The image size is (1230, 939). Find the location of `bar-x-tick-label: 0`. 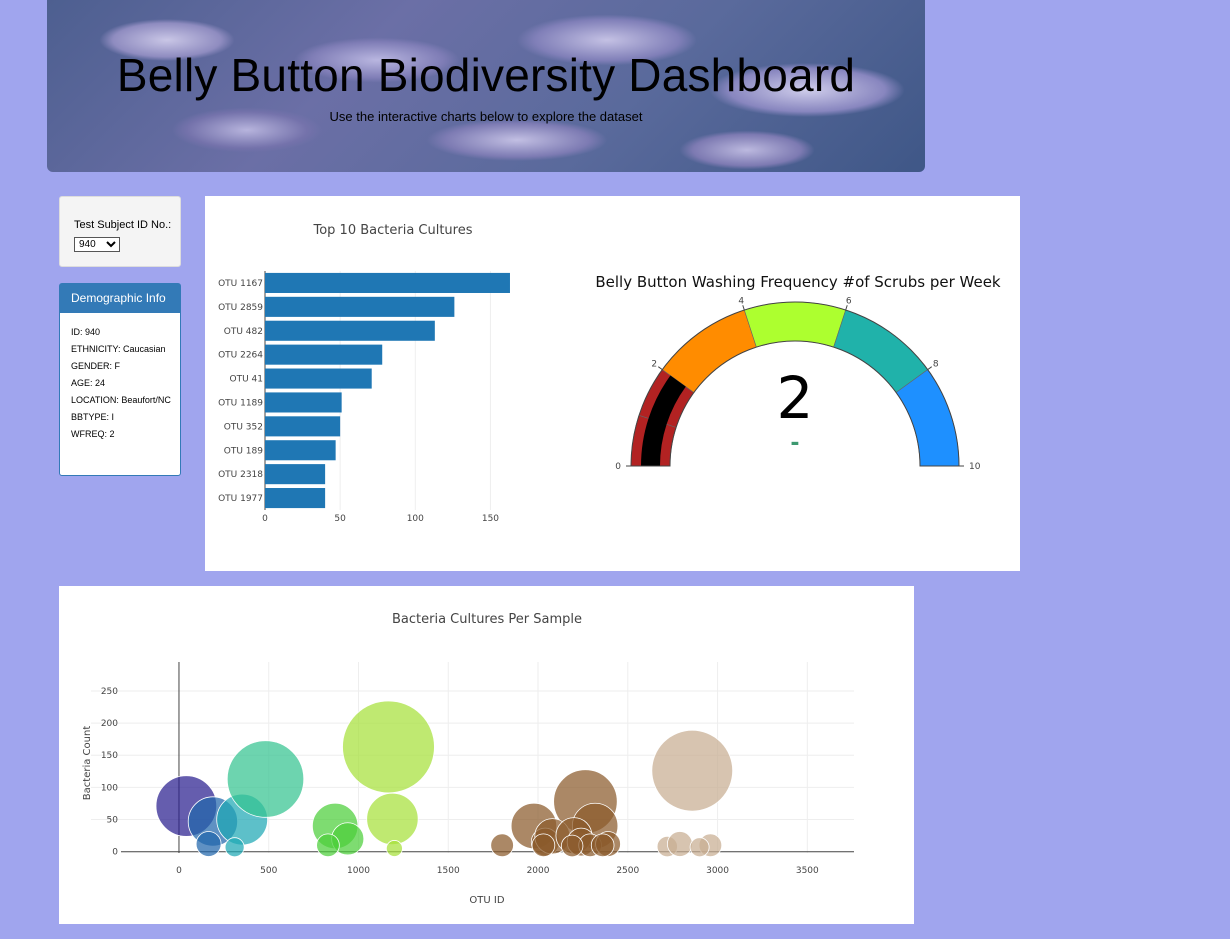

bar-x-tick-label: 0 is located at coordinates (265, 519).